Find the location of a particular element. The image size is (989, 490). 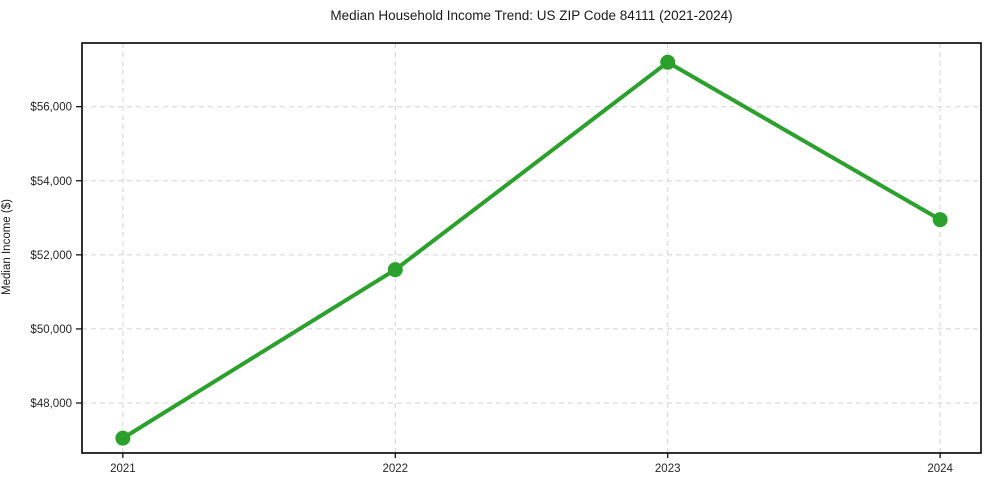

x-tick-label: 2024 is located at coordinates (940, 469).